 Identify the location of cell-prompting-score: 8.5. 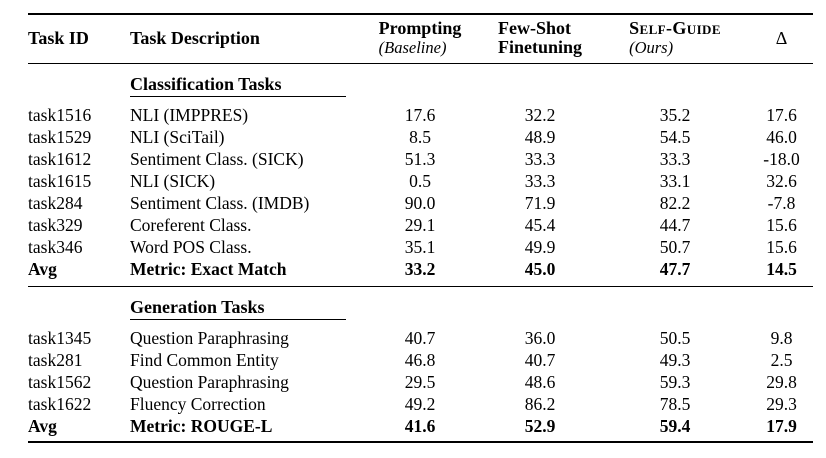
(420, 137).